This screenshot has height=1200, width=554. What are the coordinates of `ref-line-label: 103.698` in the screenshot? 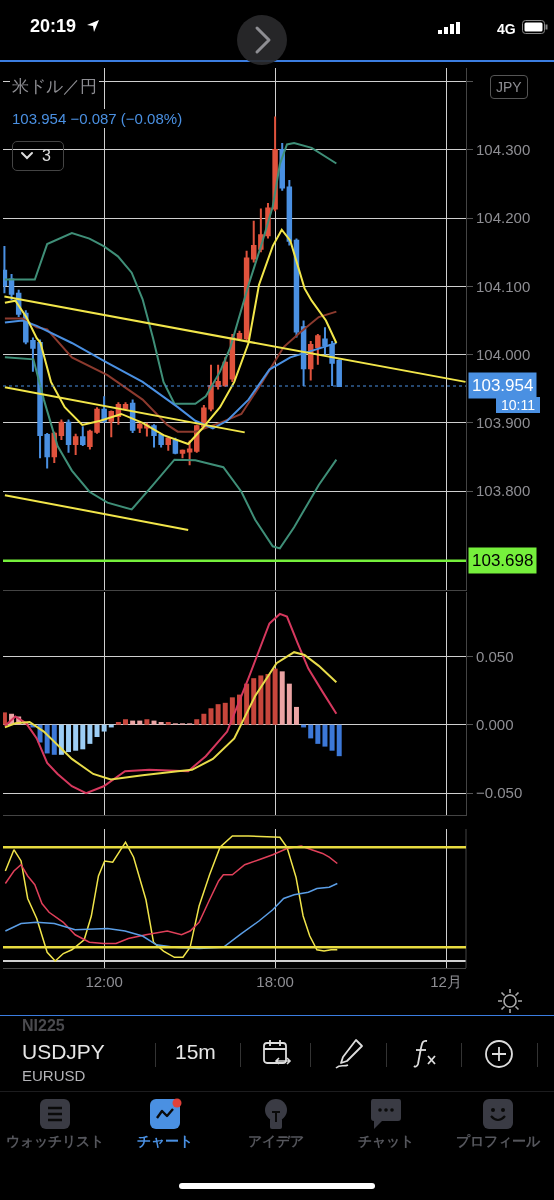 It's located at (503, 560).